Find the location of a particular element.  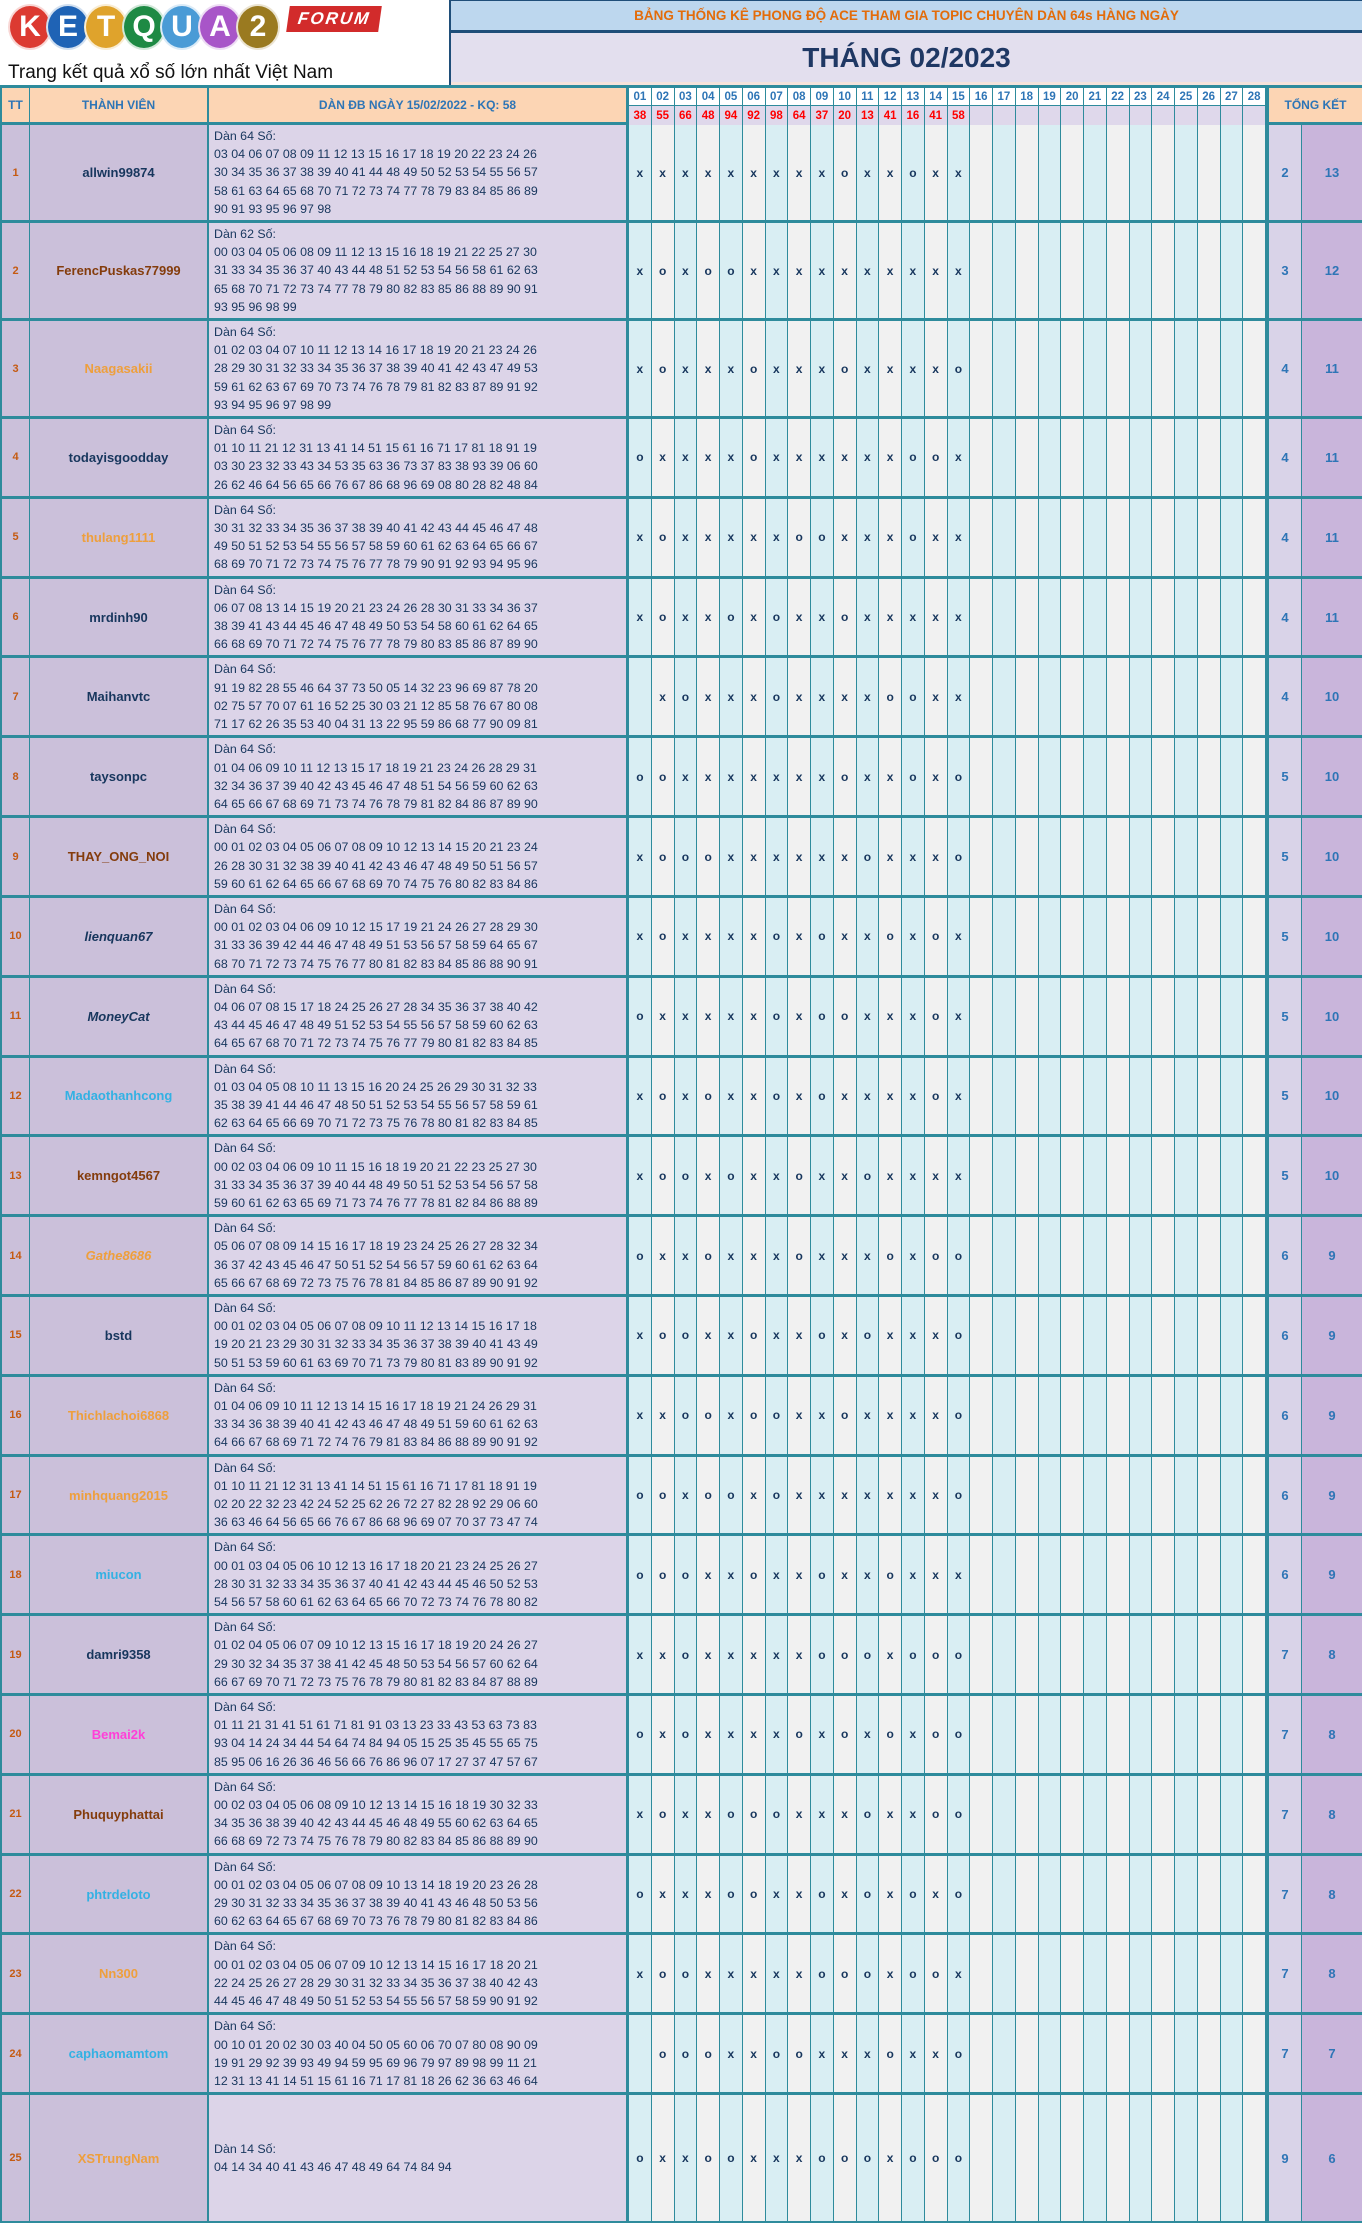

mark-cell-15: x is located at coordinates (959, 173).